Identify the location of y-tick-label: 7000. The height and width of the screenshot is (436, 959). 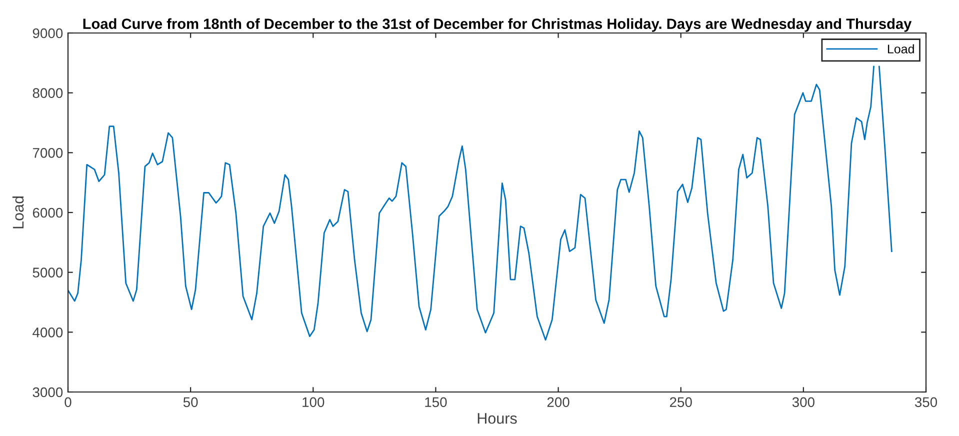
(47, 153).